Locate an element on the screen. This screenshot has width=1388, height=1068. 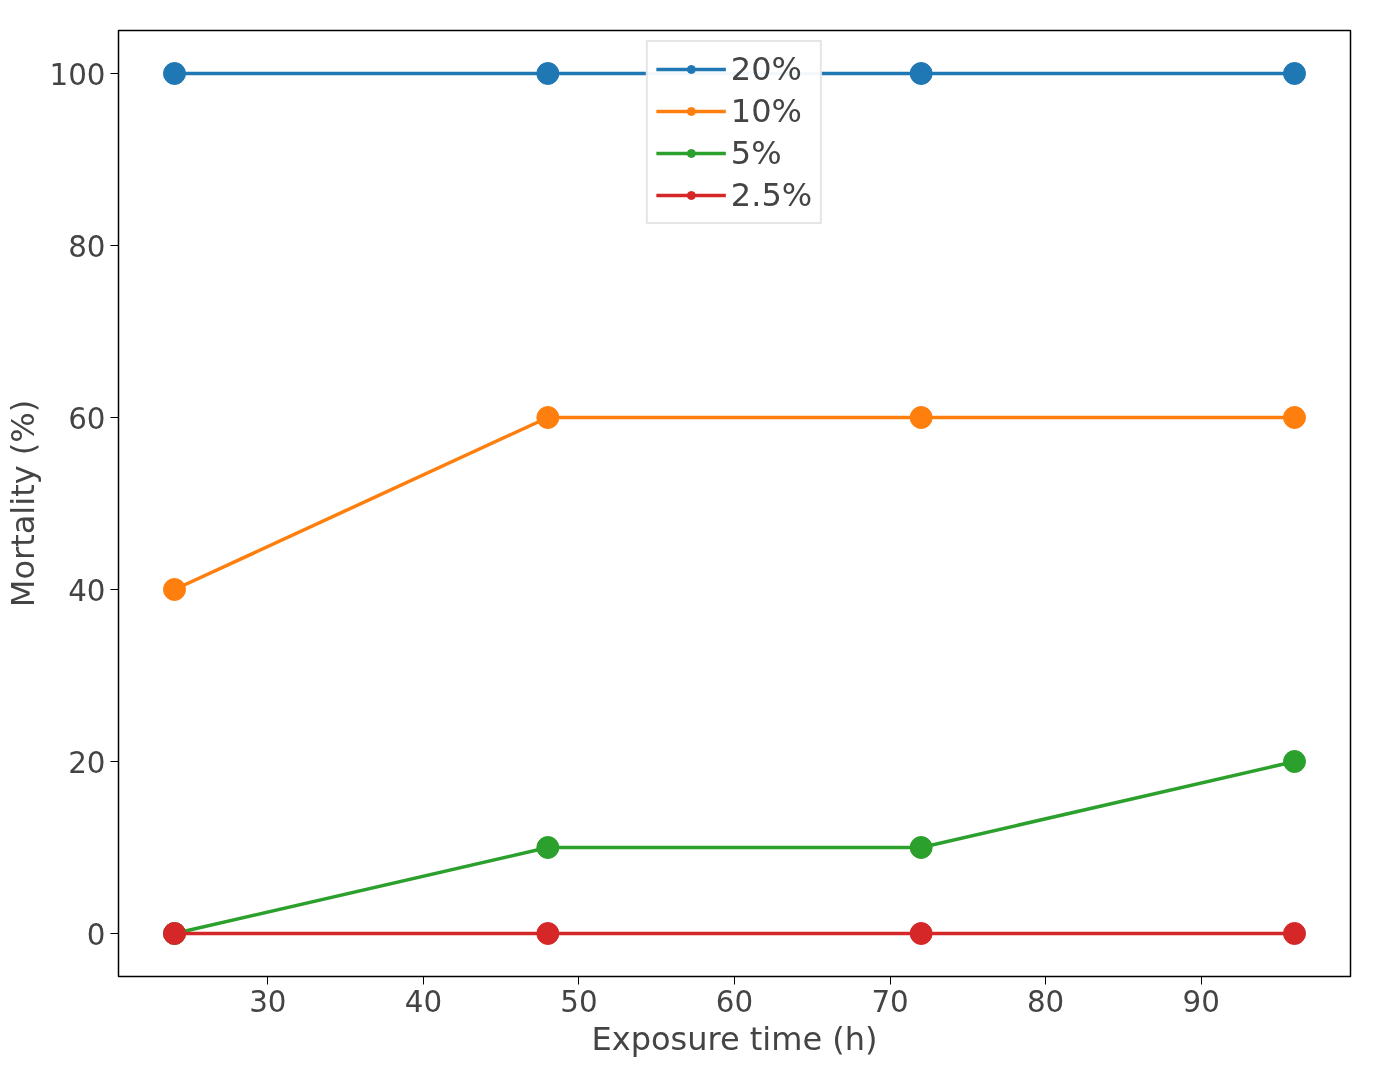
y-tick-label: 100 is located at coordinates (77, 74).